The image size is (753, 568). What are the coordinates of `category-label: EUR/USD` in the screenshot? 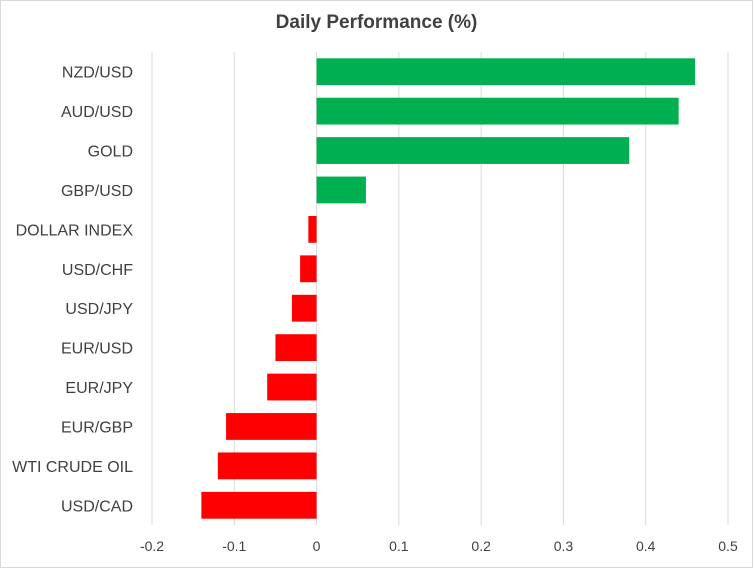 It's located at (97, 349).